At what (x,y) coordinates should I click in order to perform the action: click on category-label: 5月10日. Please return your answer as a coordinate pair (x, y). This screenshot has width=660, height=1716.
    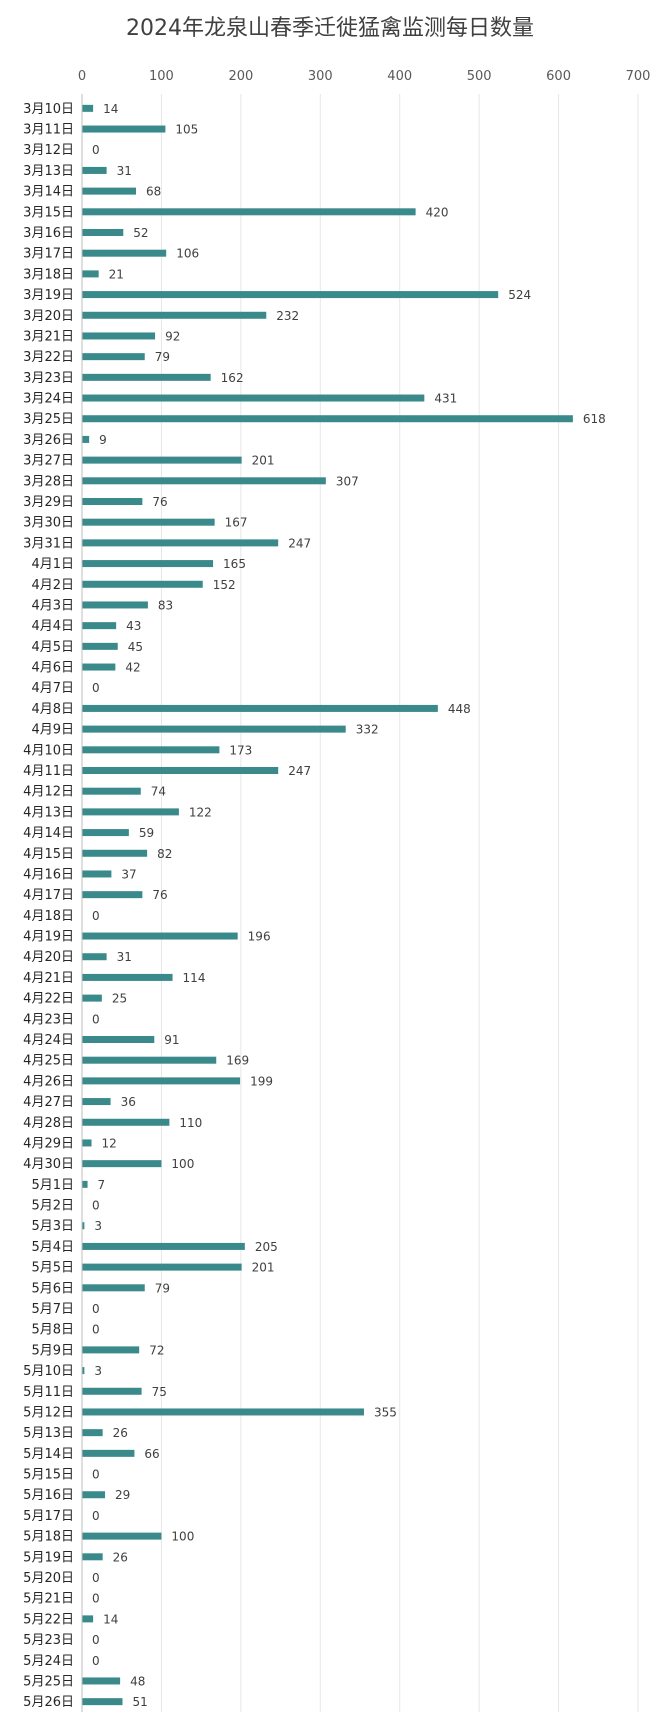
    Looking at the image, I should click on (48, 1371).